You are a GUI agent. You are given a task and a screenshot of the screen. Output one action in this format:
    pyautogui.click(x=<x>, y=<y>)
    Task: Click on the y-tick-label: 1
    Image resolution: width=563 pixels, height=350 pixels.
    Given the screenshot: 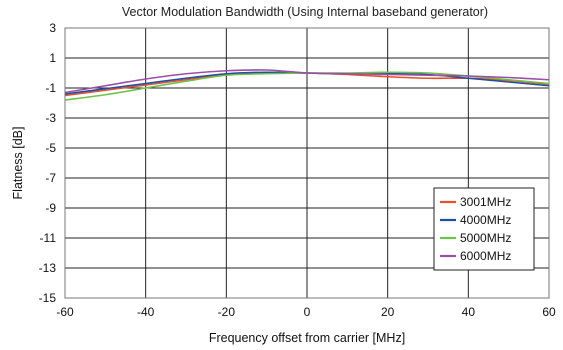 What is the action you would take?
    pyautogui.click(x=52, y=58)
    